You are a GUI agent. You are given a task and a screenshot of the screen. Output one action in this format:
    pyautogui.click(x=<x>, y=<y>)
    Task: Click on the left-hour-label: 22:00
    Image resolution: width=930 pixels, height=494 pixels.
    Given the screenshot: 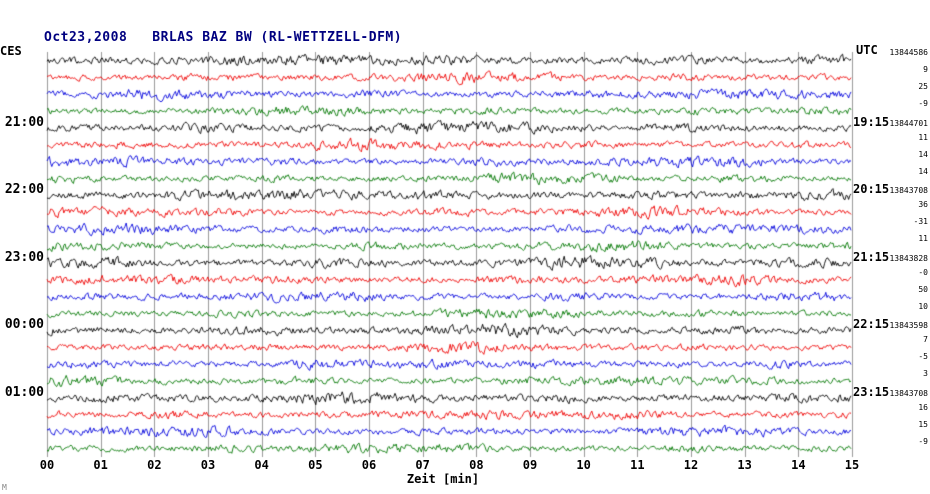 What is the action you would take?
    pyautogui.click(x=24, y=190)
    